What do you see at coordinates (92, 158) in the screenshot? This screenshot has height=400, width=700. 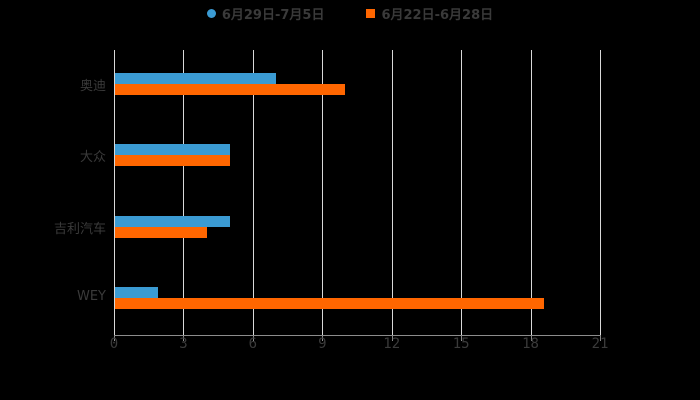 I see `category-label: 大众` at bounding box center [92, 158].